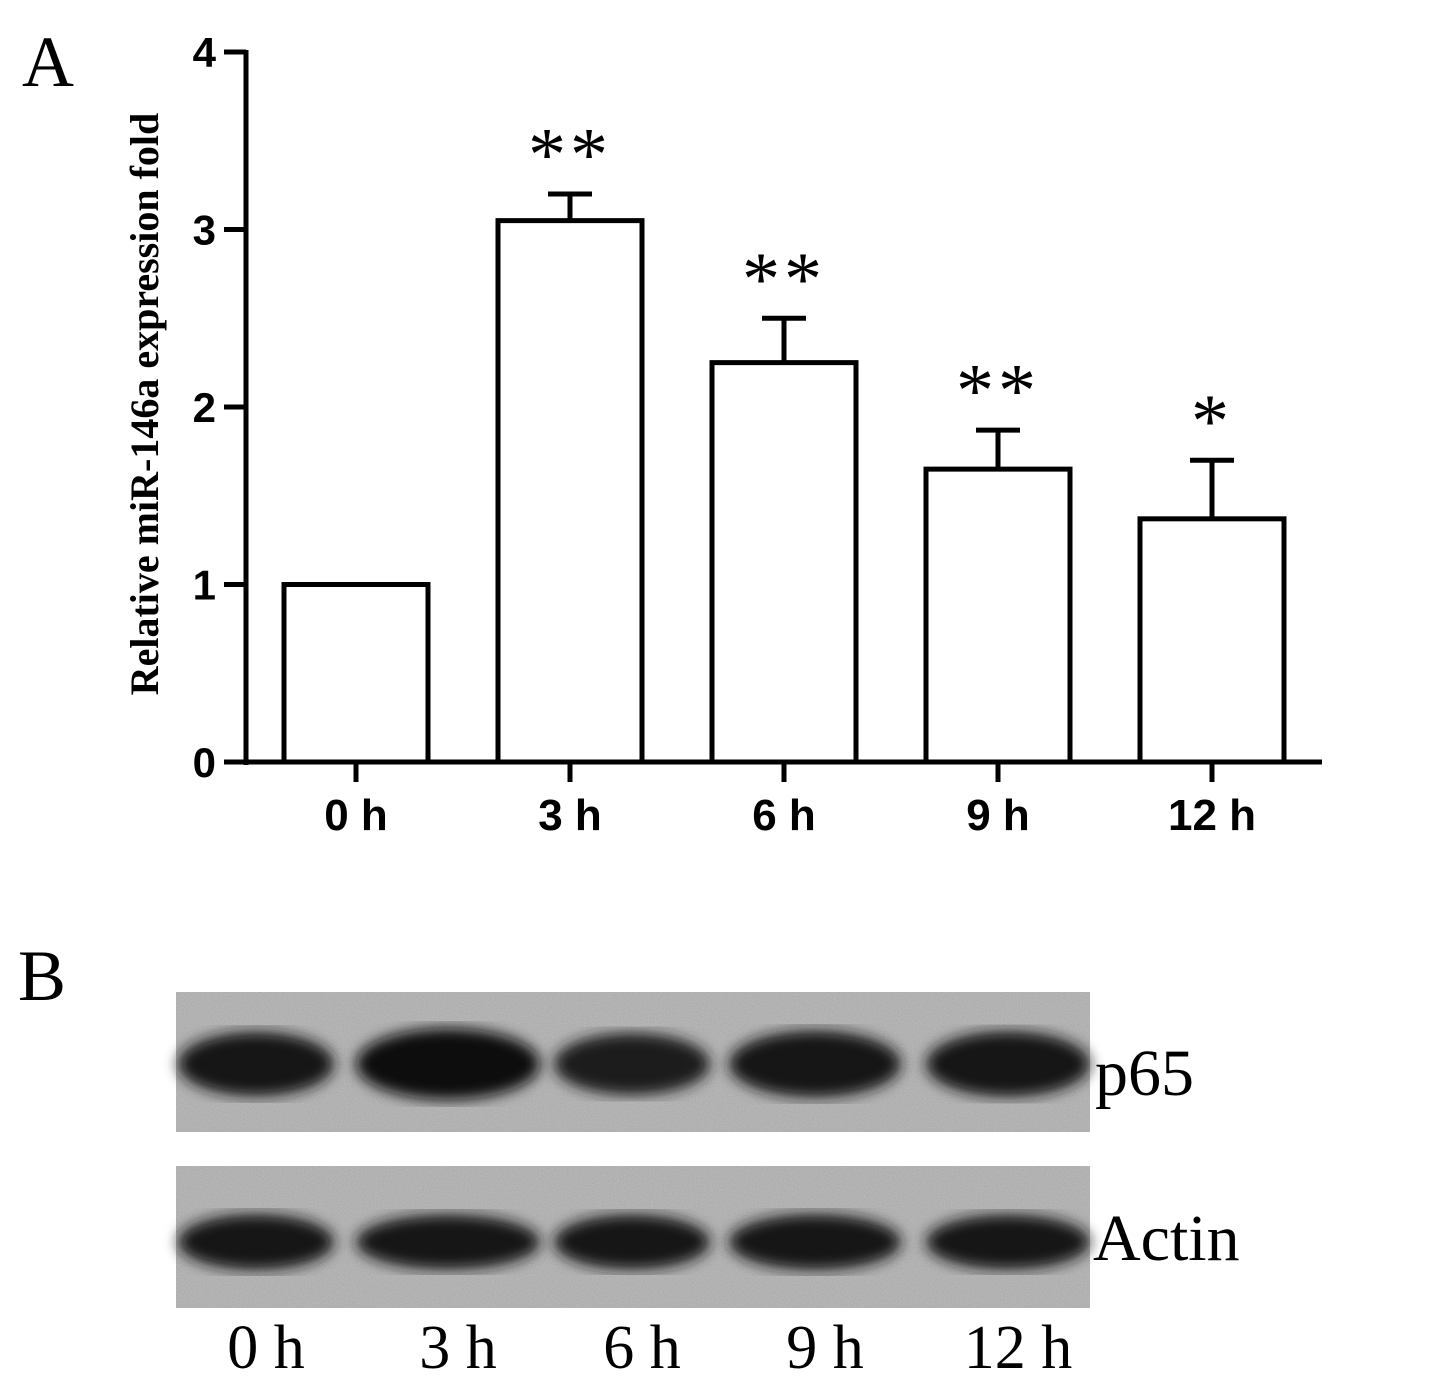  What do you see at coordinates (1144, 1073) in the screenshot?
I see `blot-label-p65: p65` at bounding box center [1144, 1073].